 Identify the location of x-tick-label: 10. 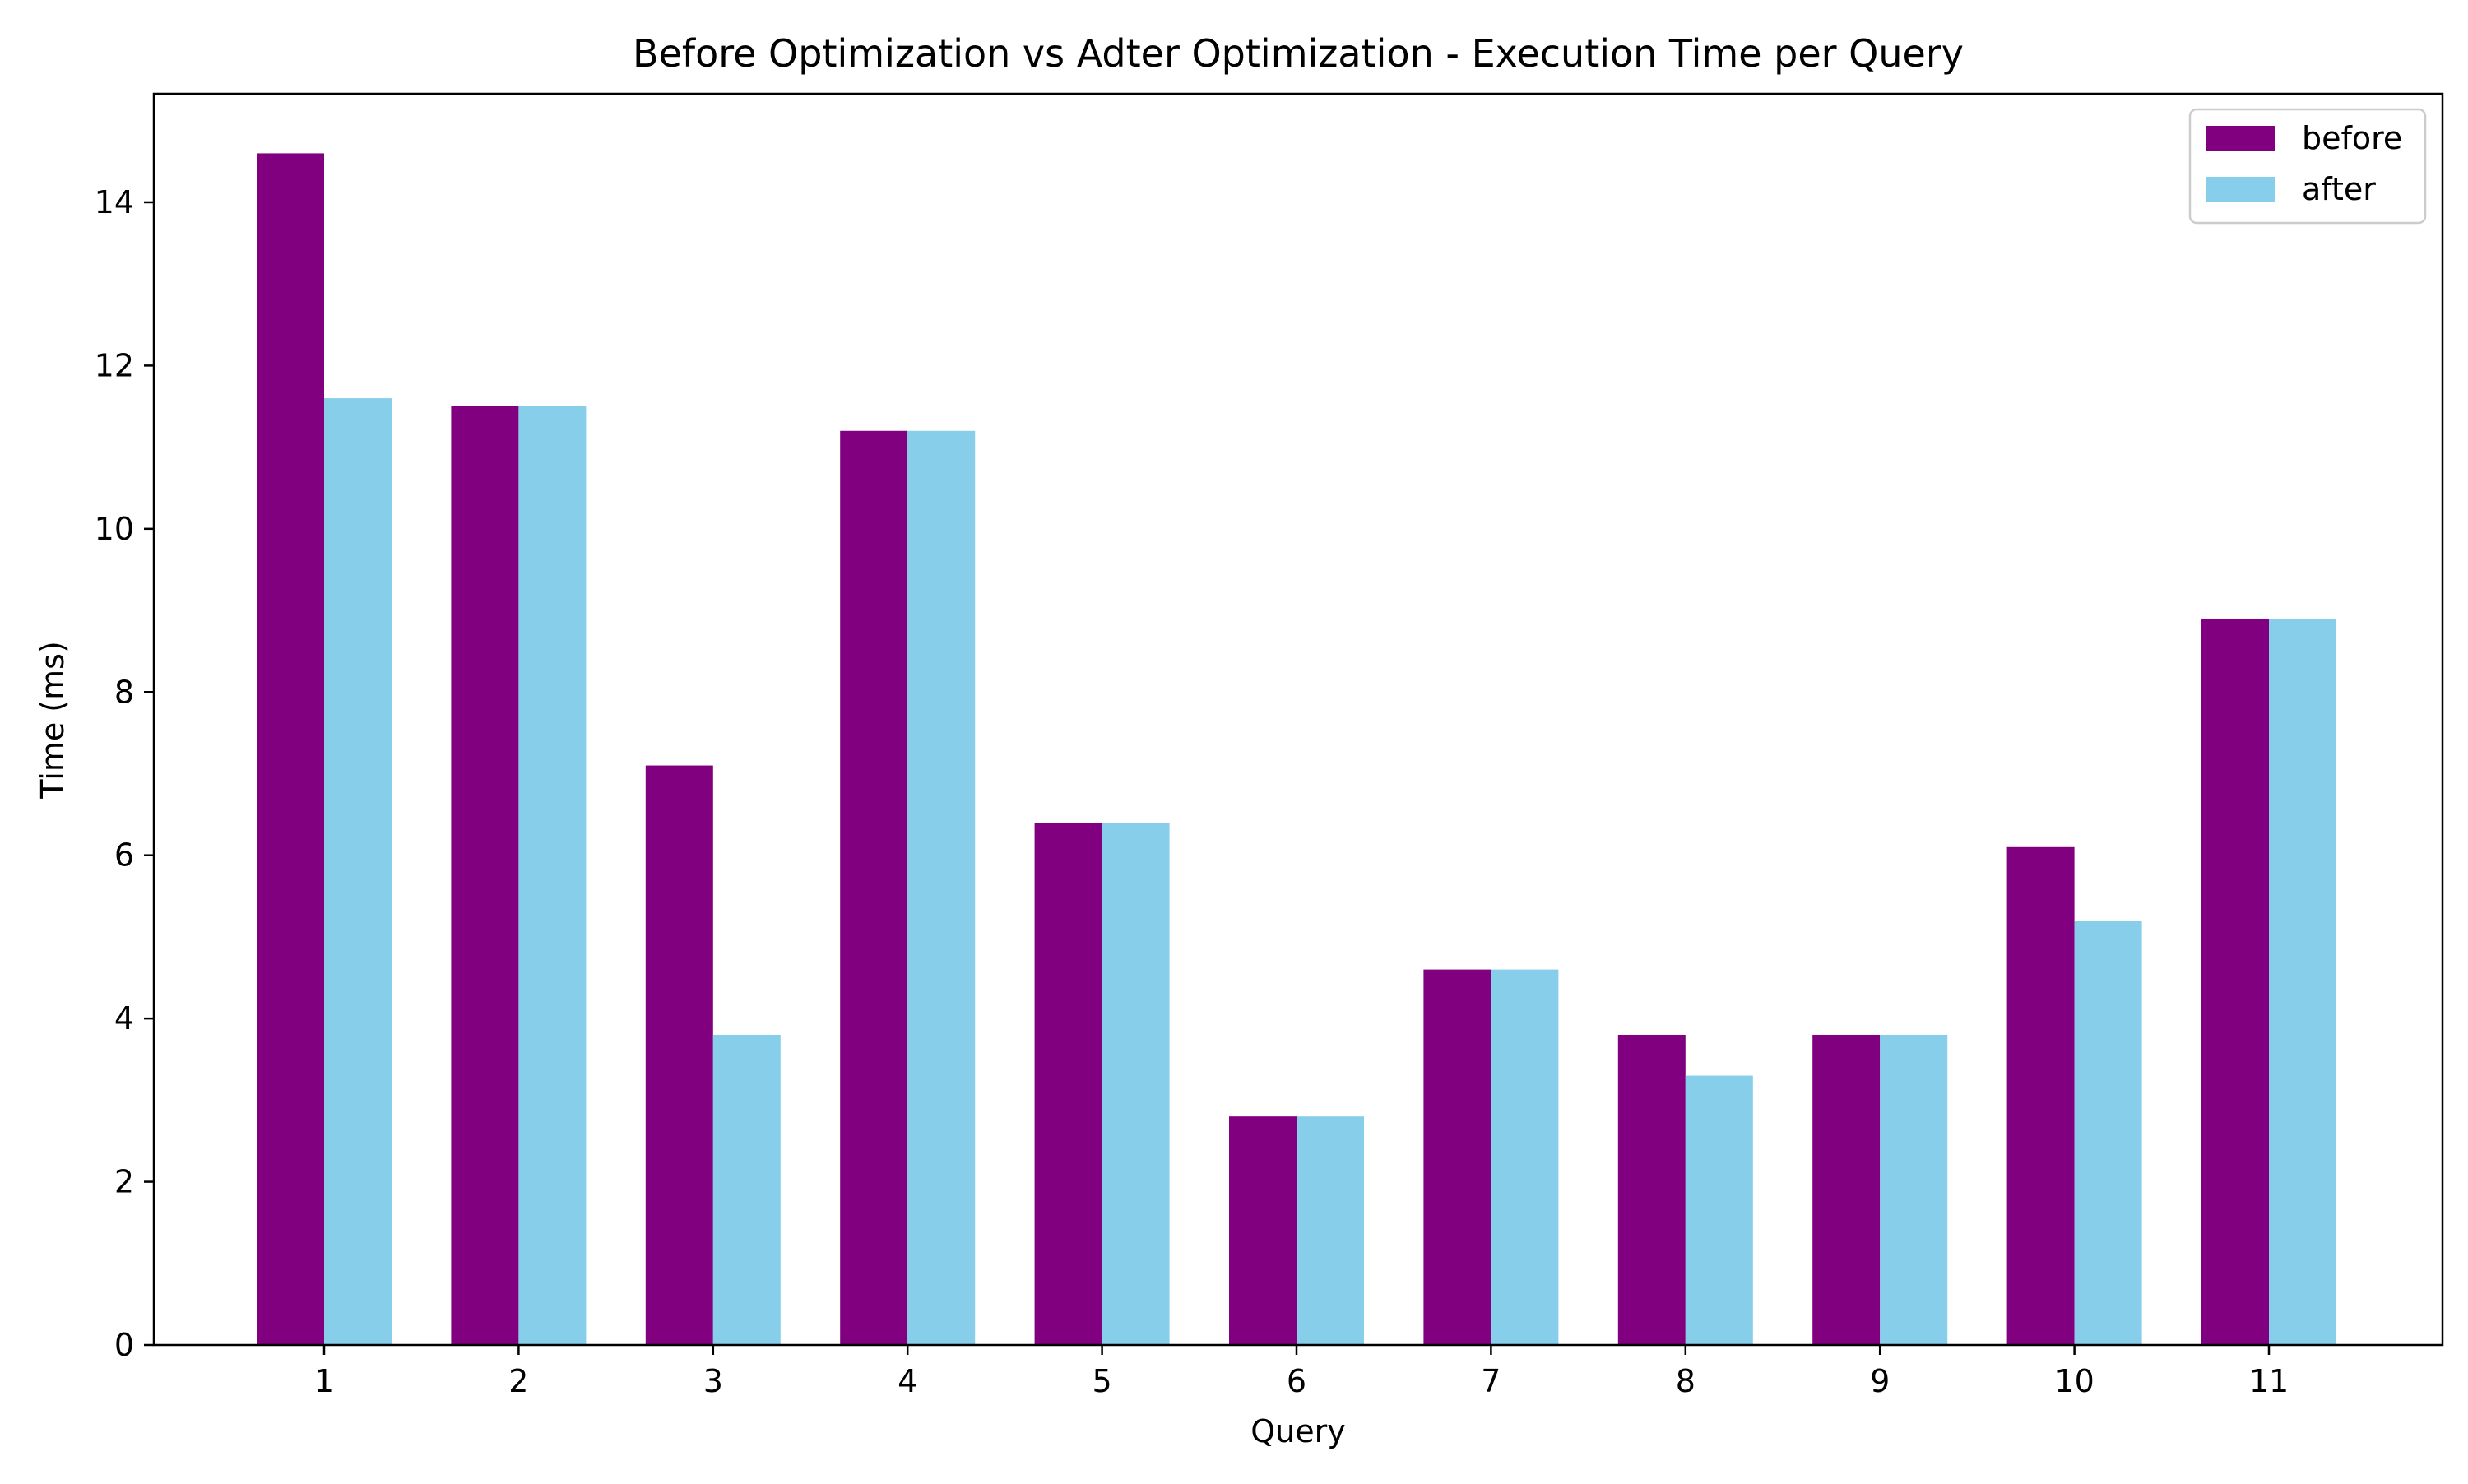
(2074, 1381).